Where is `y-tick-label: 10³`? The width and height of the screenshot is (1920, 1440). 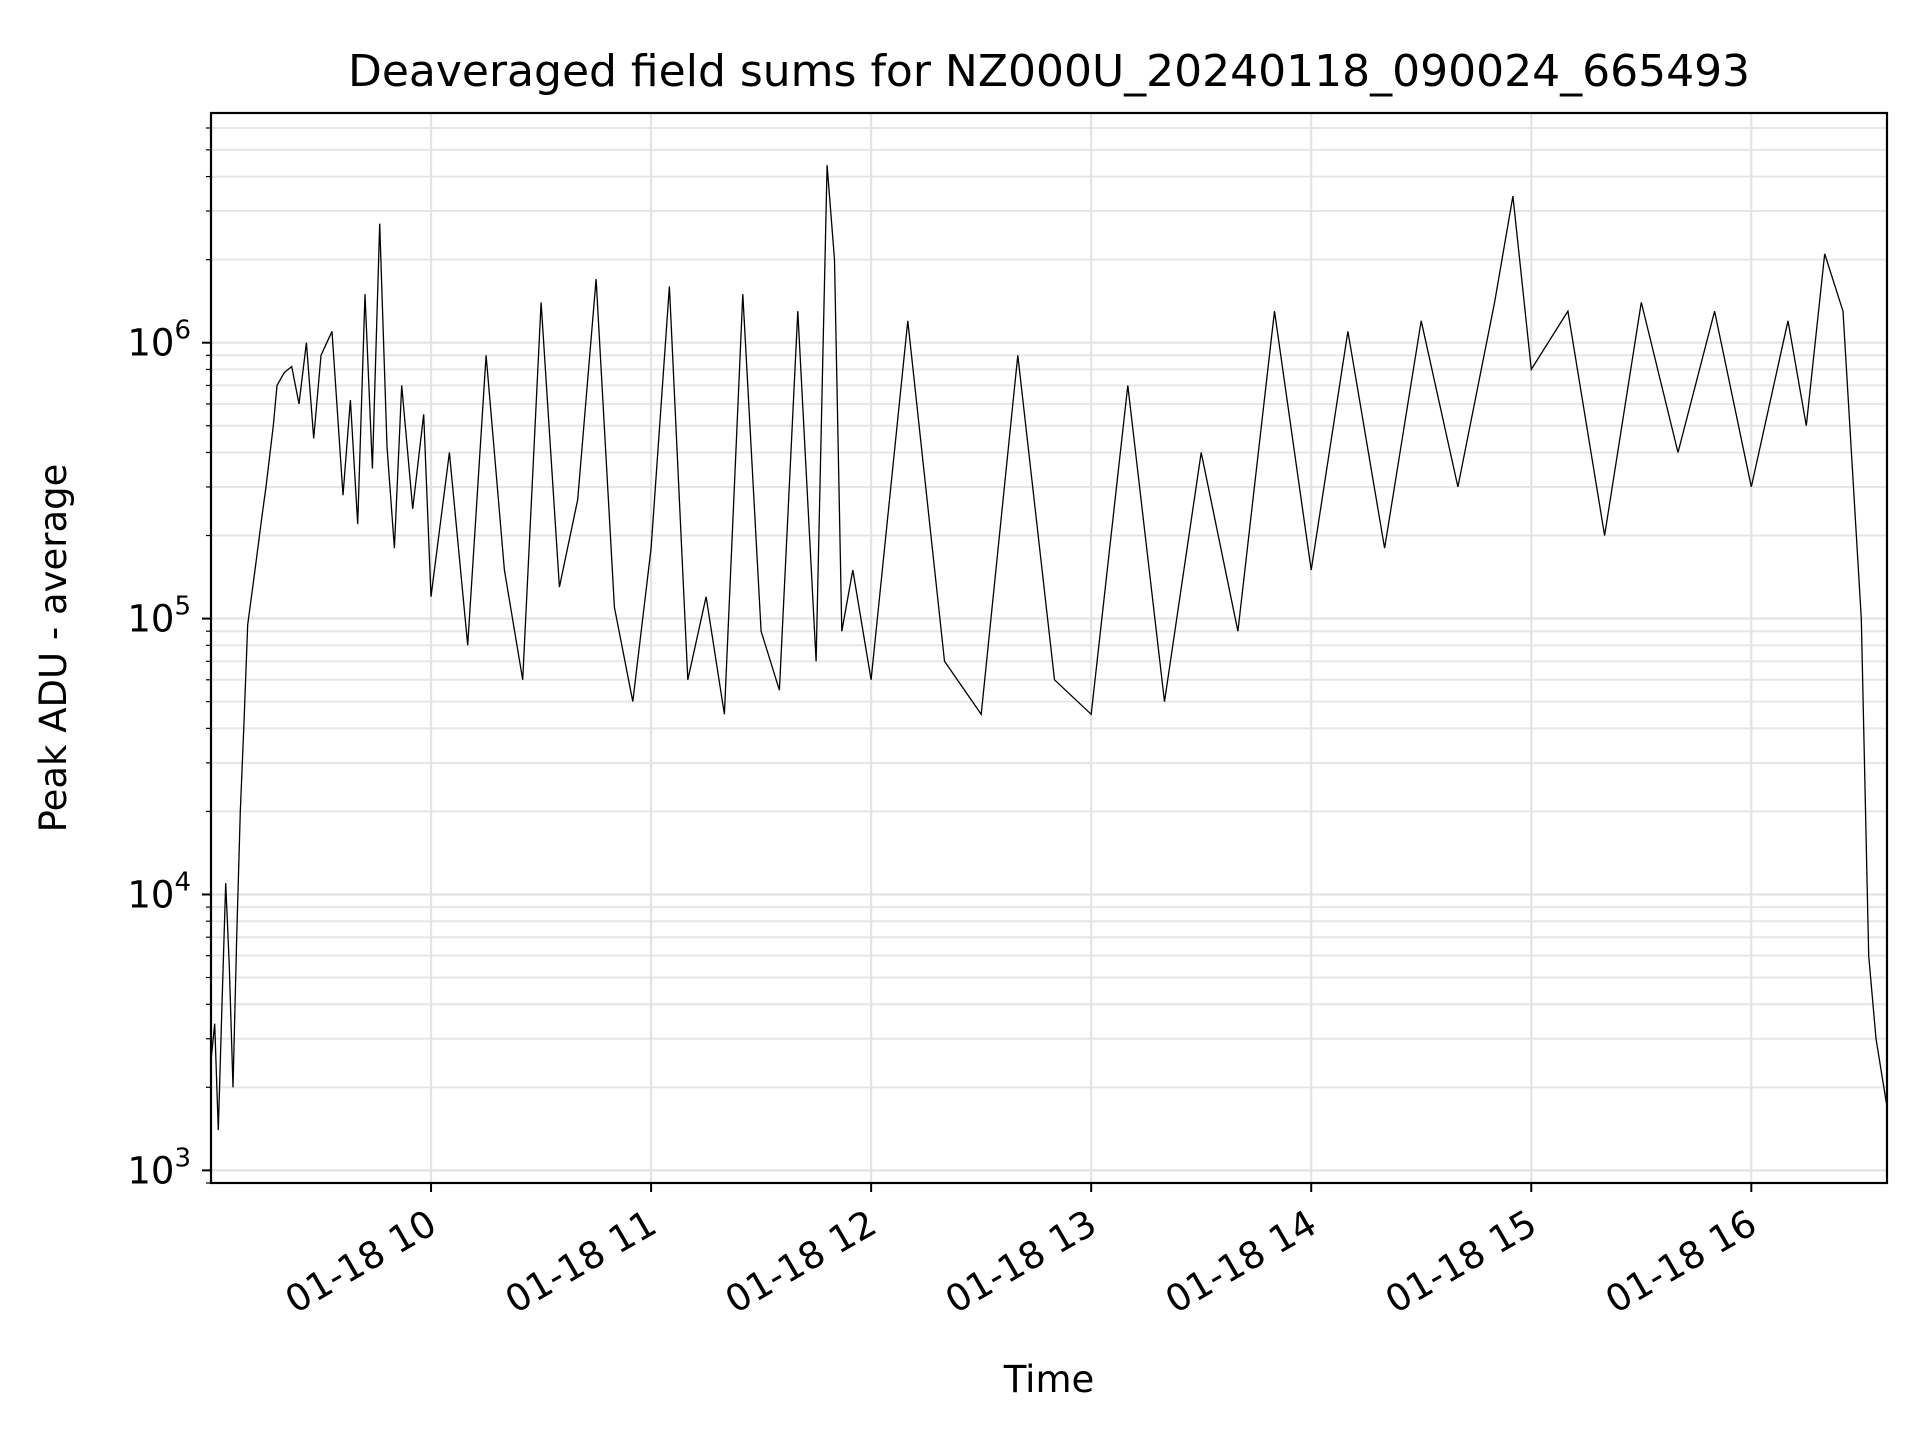
y-tick-label: 10³ is located at coordinates (159, 1167).